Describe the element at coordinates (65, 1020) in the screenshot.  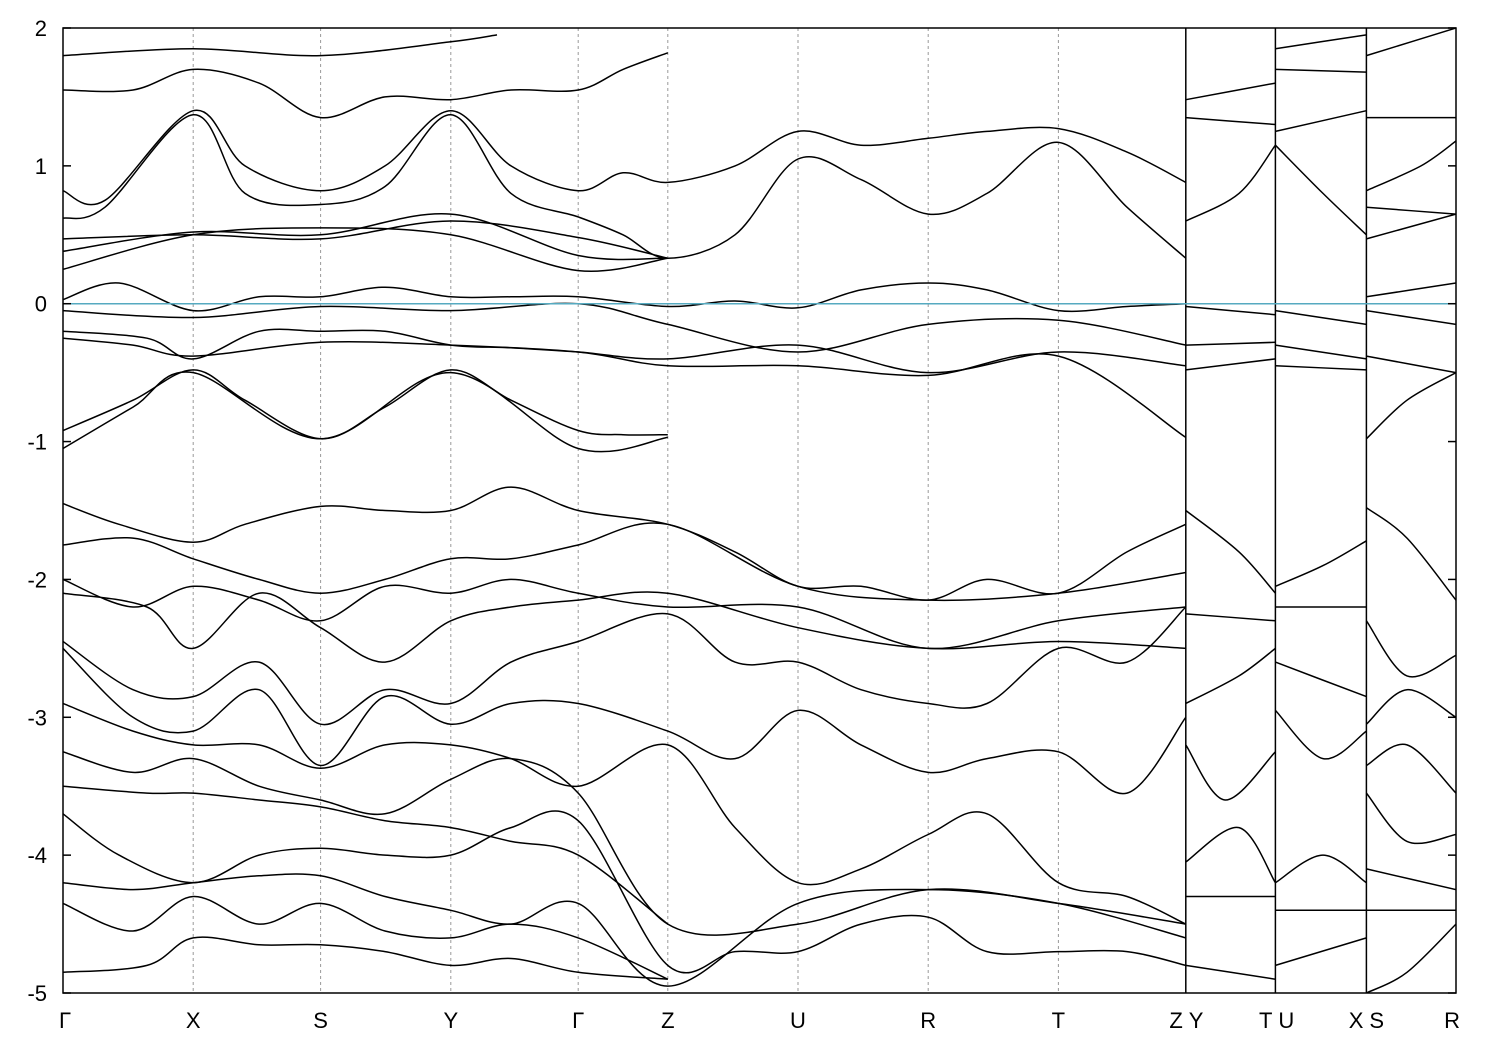
I see `x-tick-label-0: Γ` at that location.